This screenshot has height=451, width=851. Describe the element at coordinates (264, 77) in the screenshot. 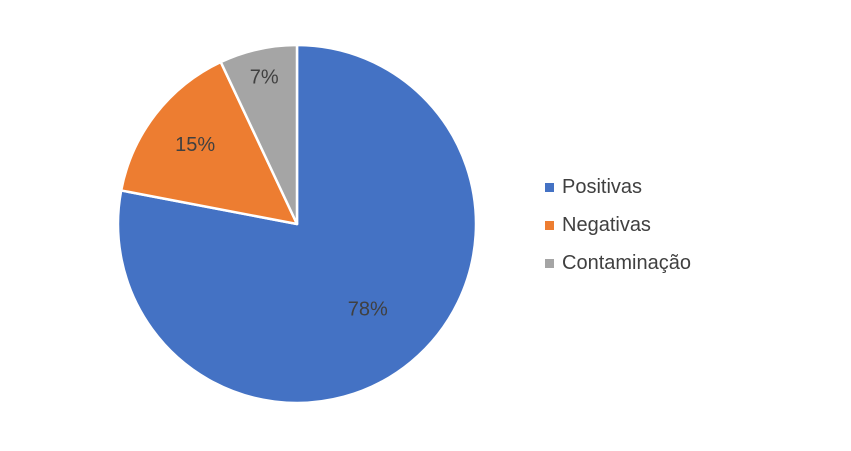

I see `data-label-contaminacao: 7%` at that location.